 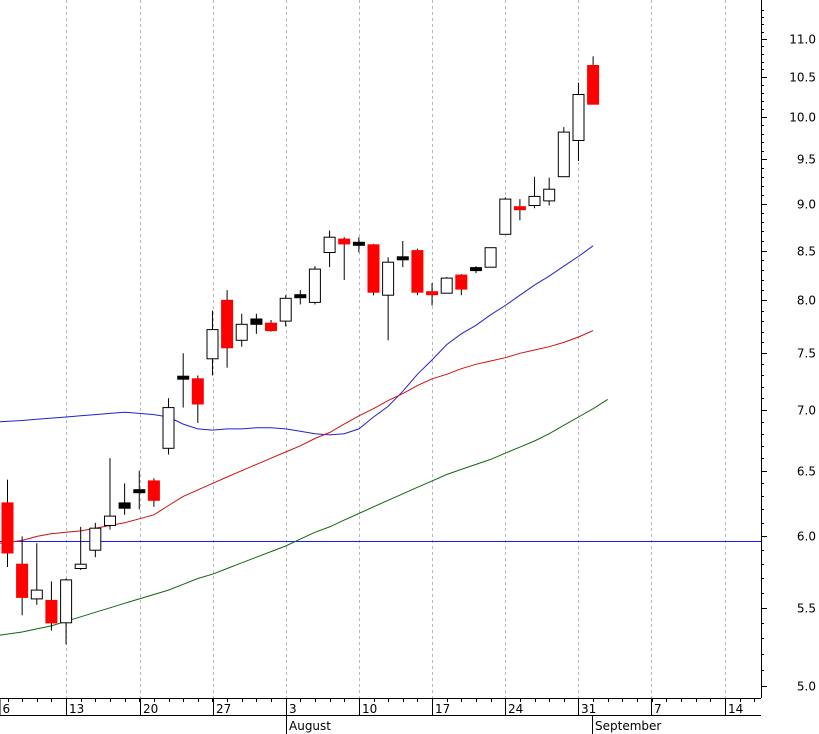 What do you see at coordinates (806, 537) in the screenshot?
I see `y-tick-label: 6.0` at bounding box center [806, 537].